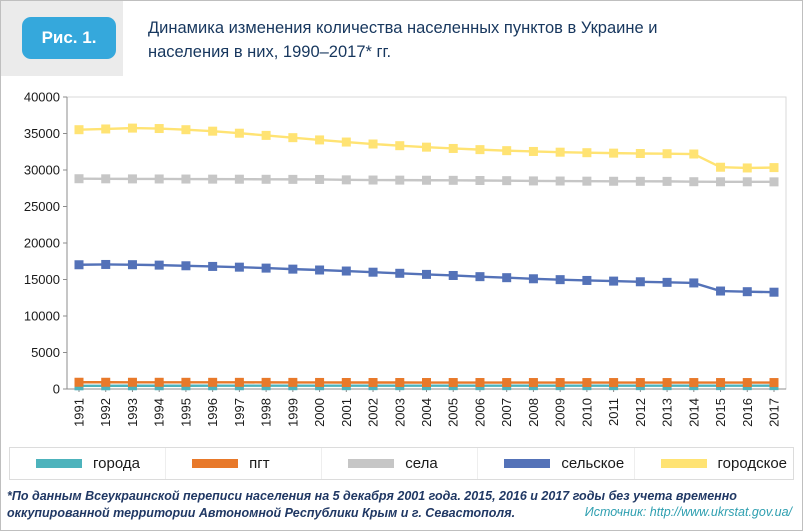  What do you see at coordinates (42, 170) in the screenshot?
I see `y-axis-label: 30000` at bounding box center [42, 170].